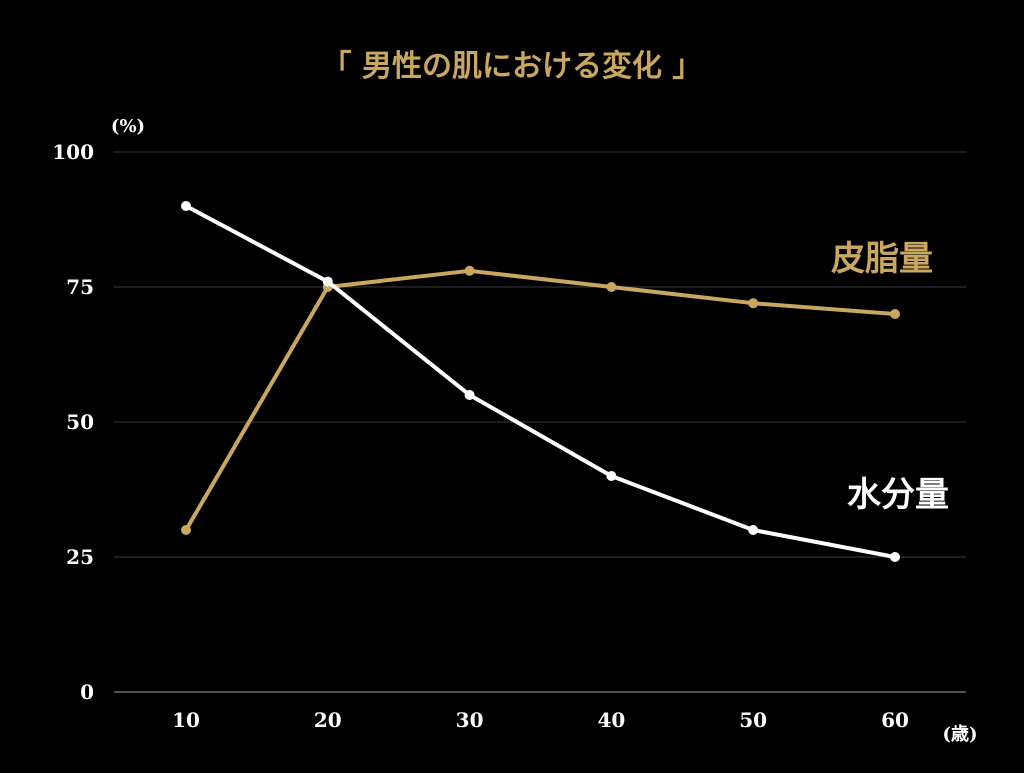 The width and height of the screenshot is (1024, 773). What do you see at coordinates (882, 259) in the screenshot?
I see `series-label: 皮脂量` at bounding box center [882, 259].